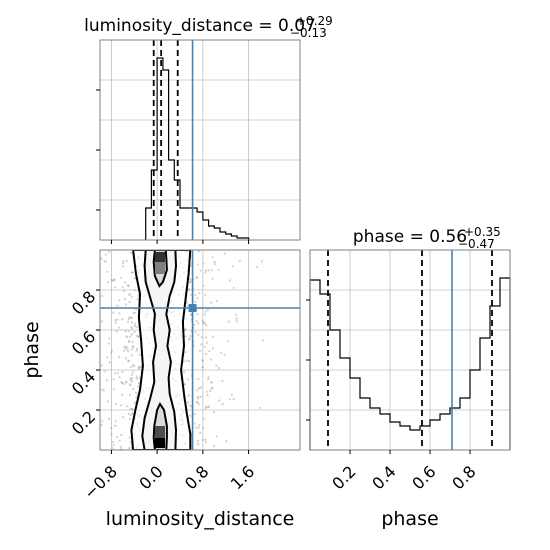  Describe the element at coordinates (192, 308) in the screenshot. I see `truth-marker` at that location.